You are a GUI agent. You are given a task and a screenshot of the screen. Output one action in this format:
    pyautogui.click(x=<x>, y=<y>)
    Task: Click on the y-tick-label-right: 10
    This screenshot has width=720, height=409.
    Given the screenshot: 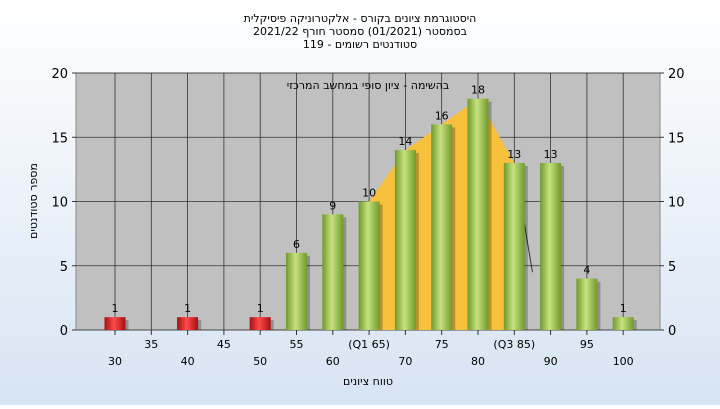 What is the action you would take?
    pyautogui.click(x=676, y=203)
    